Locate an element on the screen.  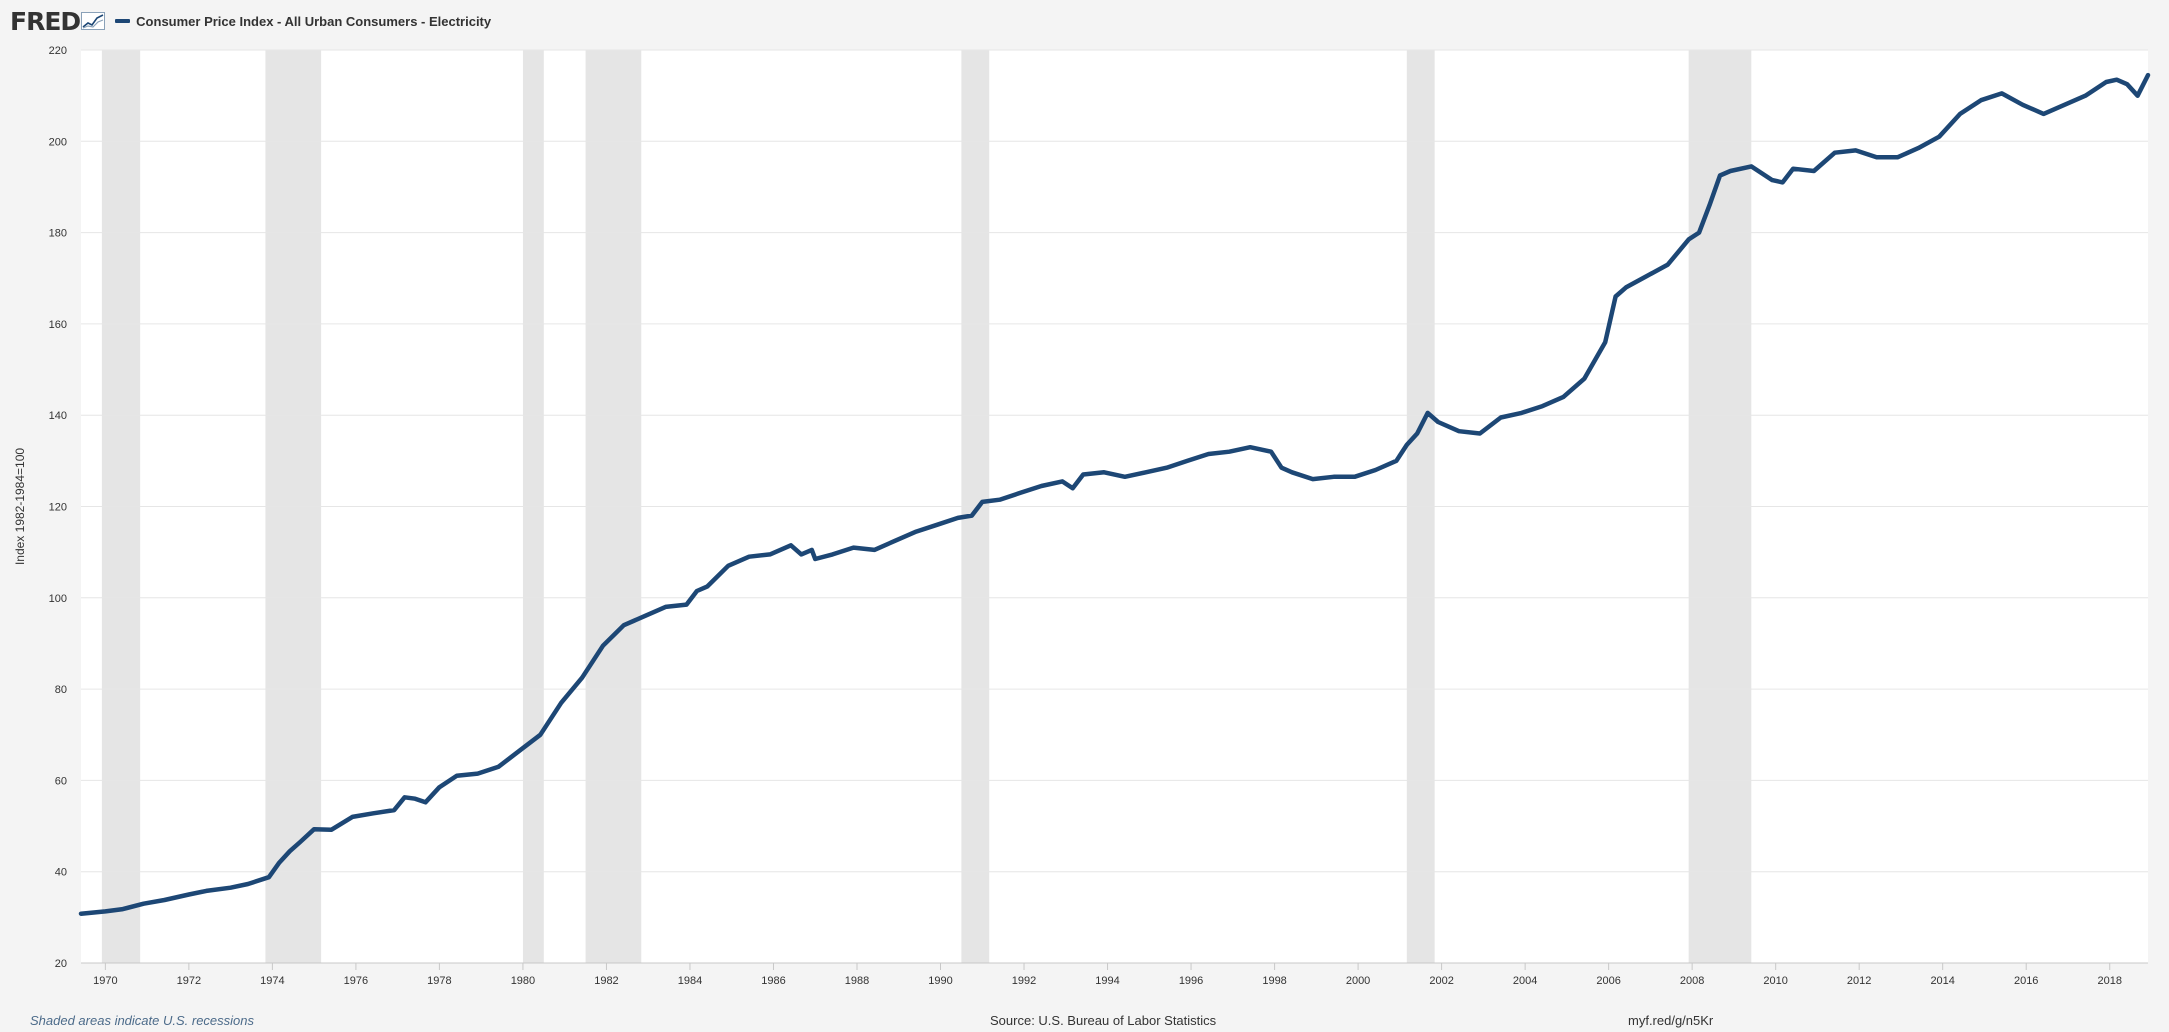
y-tick-label: 60 is located at coordinates (61, 781).